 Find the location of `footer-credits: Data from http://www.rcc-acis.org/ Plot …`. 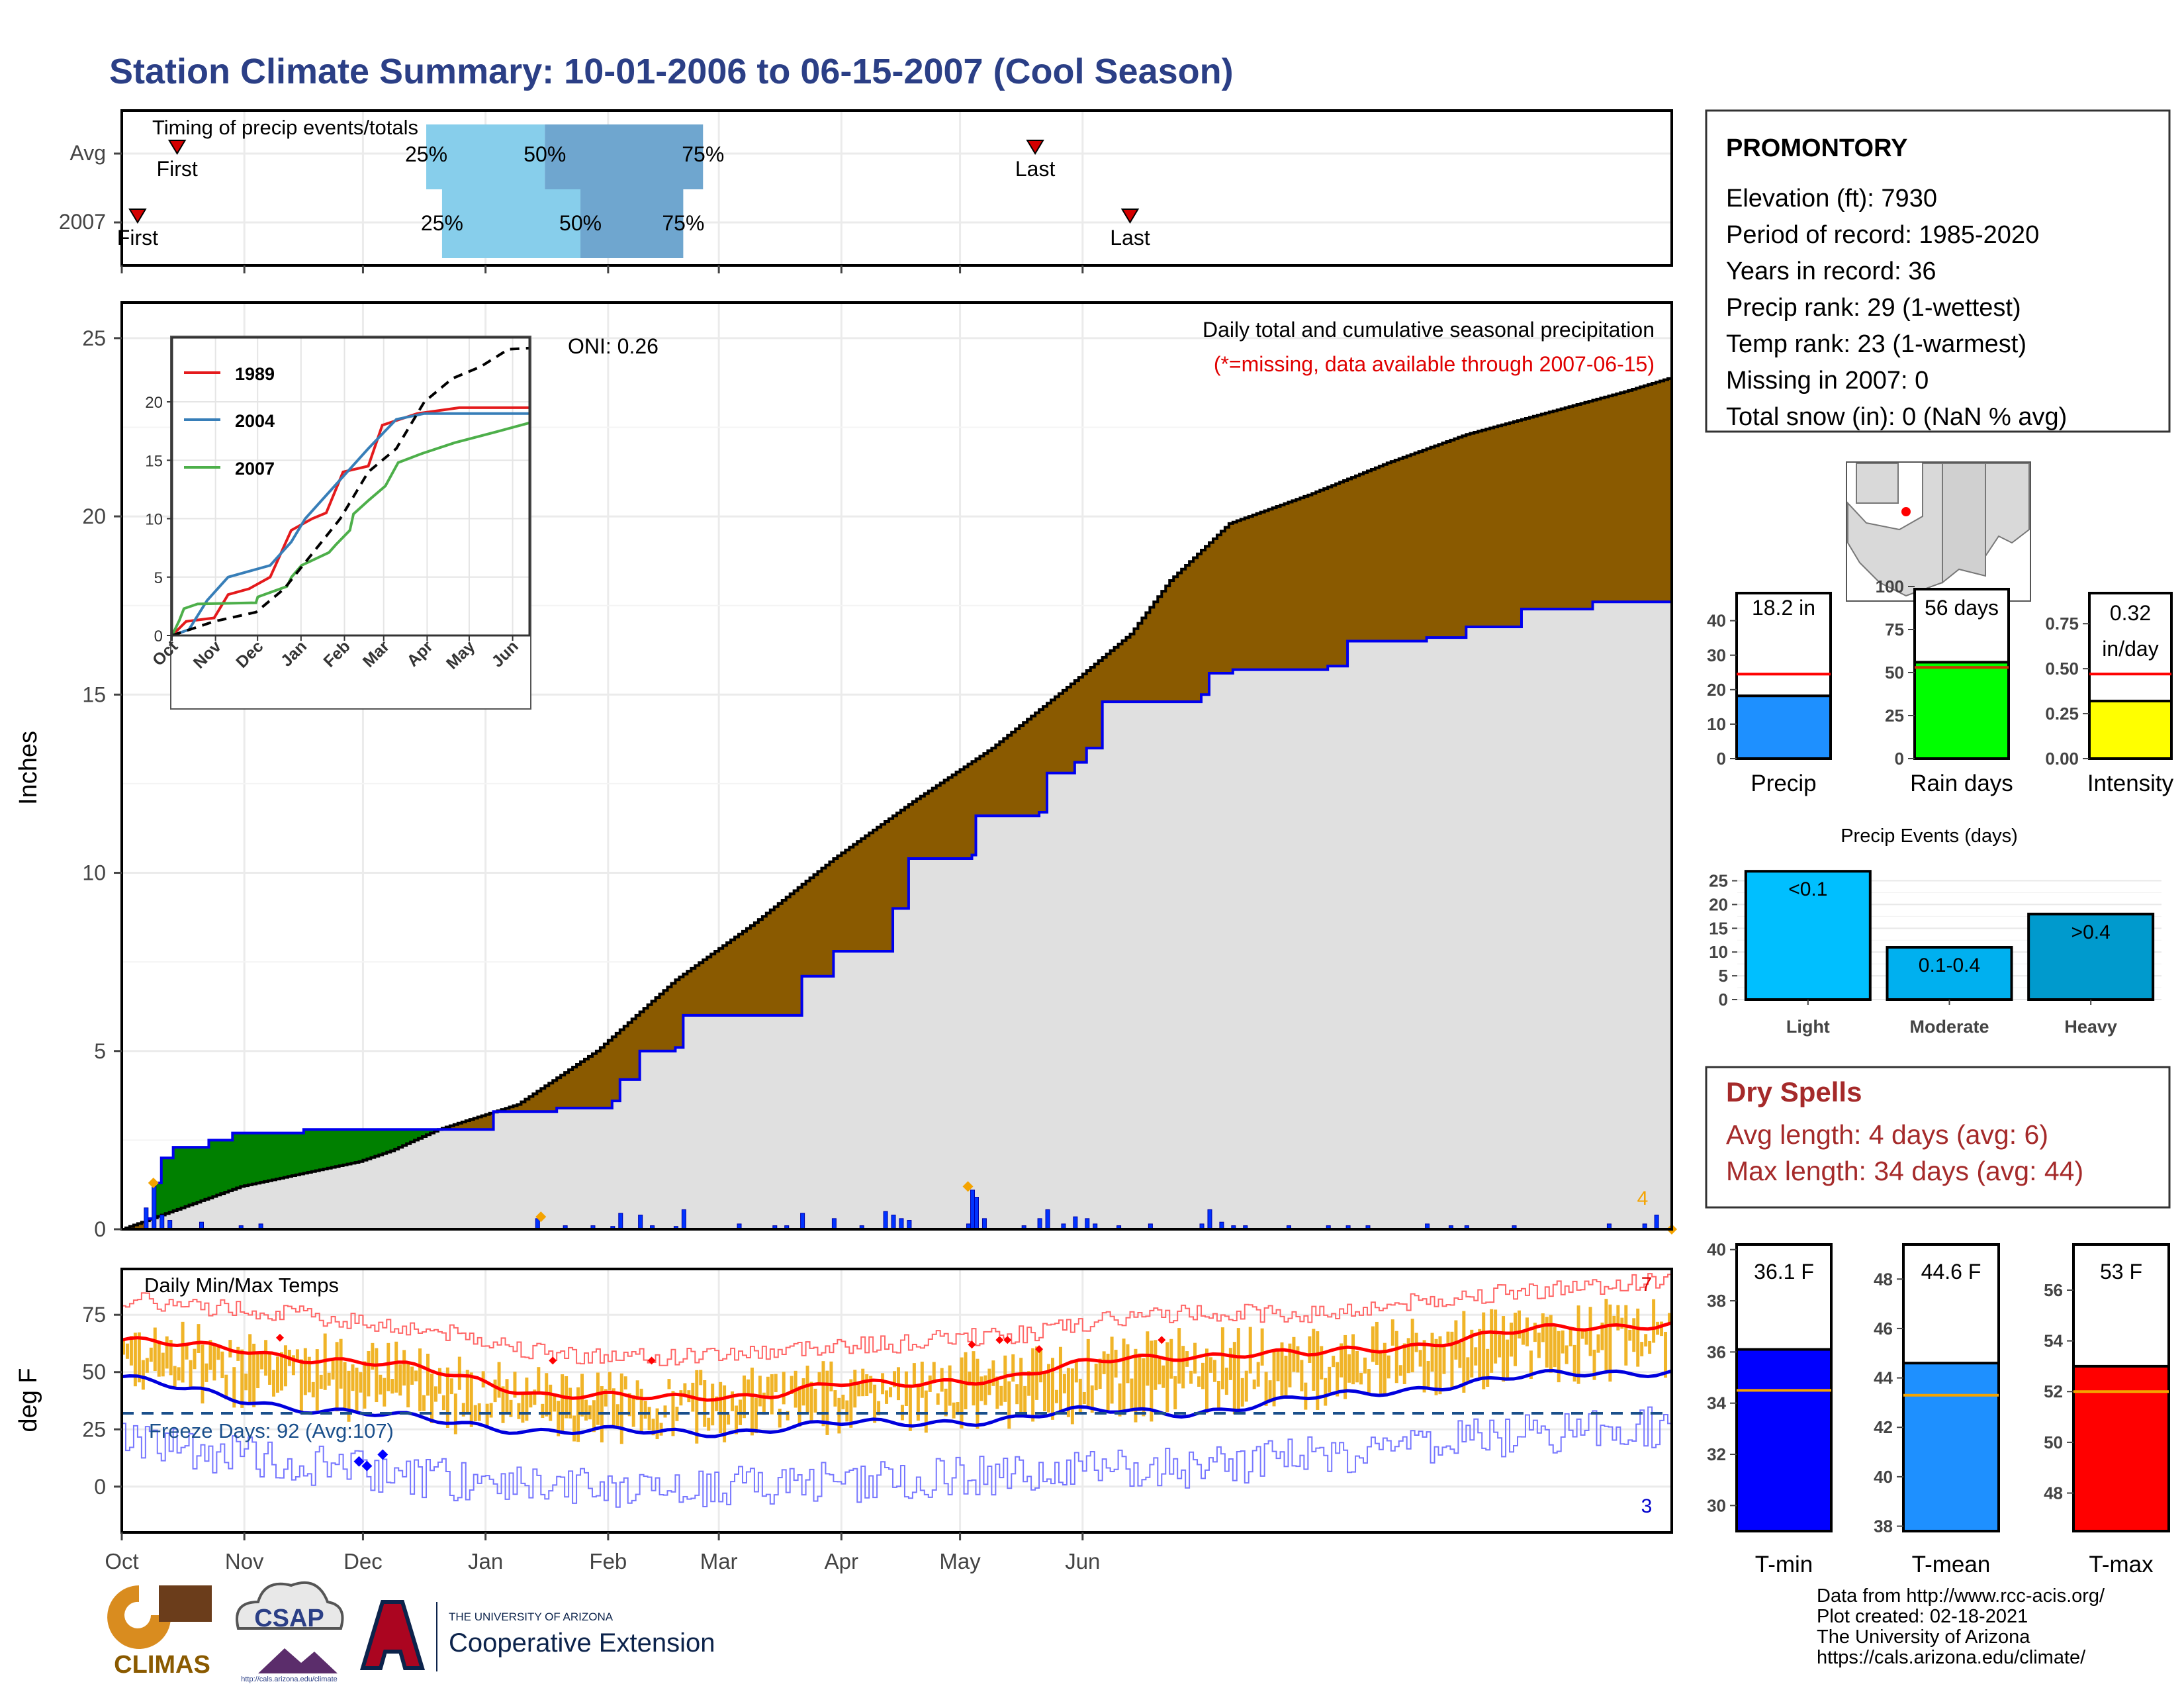

footer-credits: Data from http://www.rcc-acis.org/ Plot … is located at coordinates (1961, 1626).